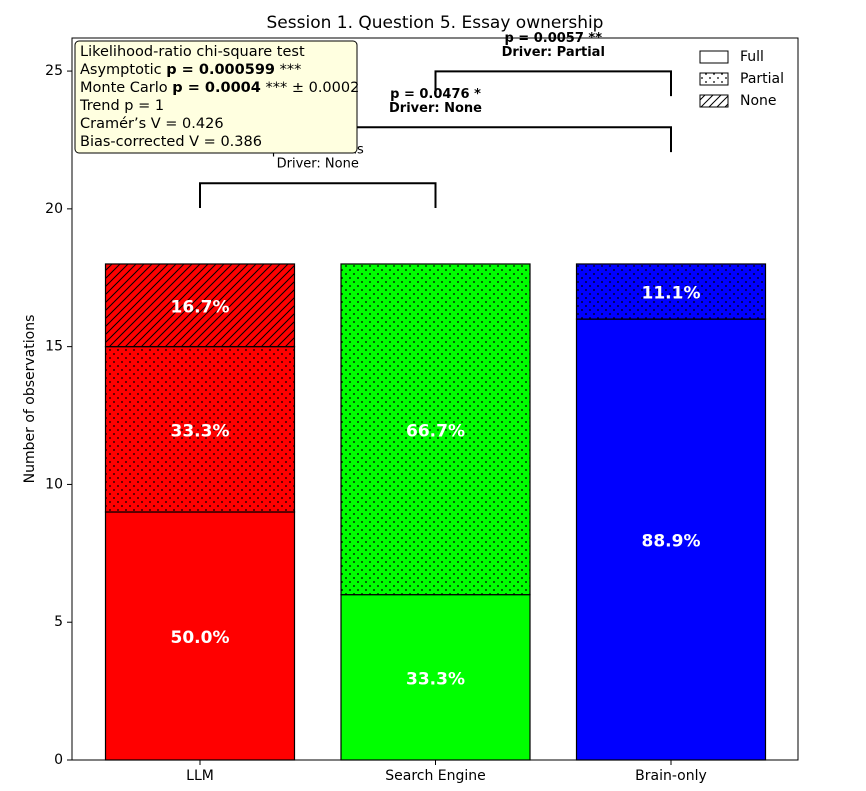  I want to click on bracket-label: p = 0.0057 **, so click(553, 38).